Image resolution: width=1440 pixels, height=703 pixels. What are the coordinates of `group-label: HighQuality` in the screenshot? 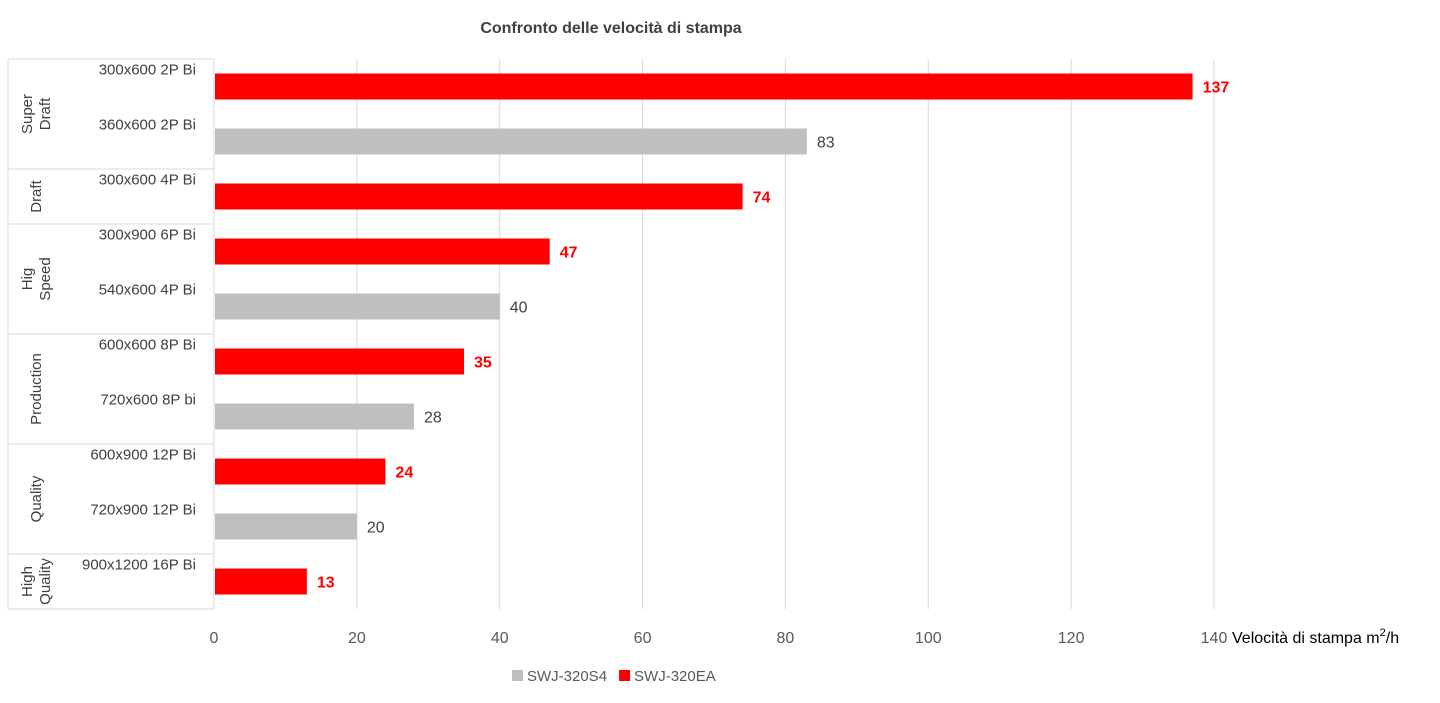 It's located at (36, 581).